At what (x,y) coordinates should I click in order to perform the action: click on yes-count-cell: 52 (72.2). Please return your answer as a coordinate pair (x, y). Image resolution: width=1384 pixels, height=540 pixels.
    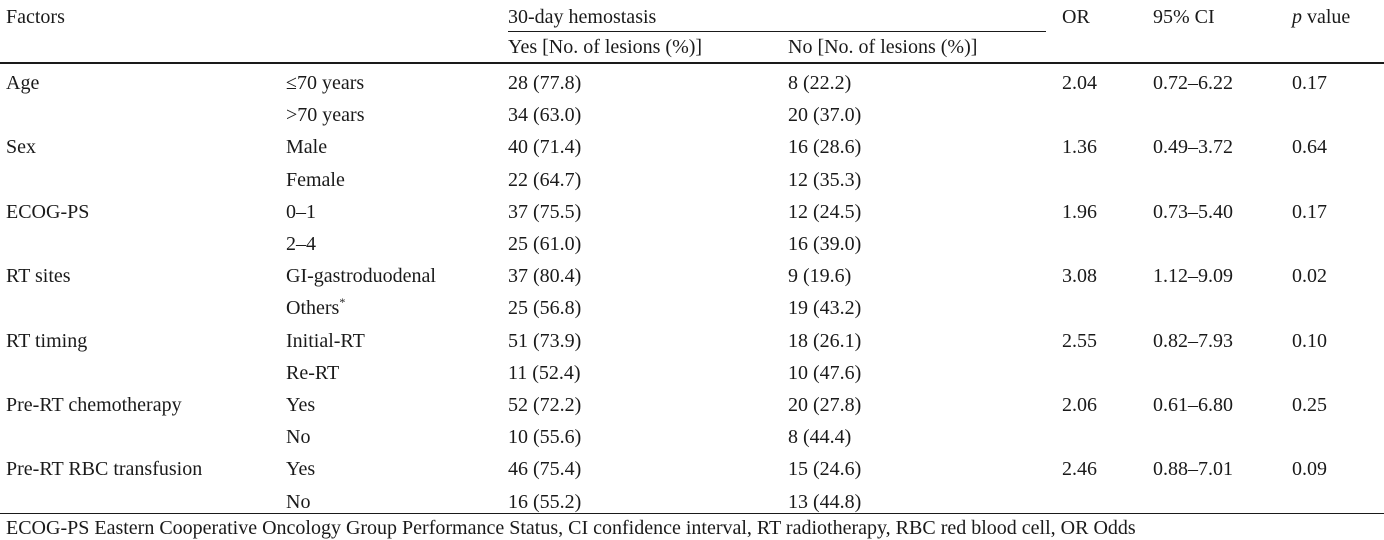
    Looking at the image, I should click on (545, 405).